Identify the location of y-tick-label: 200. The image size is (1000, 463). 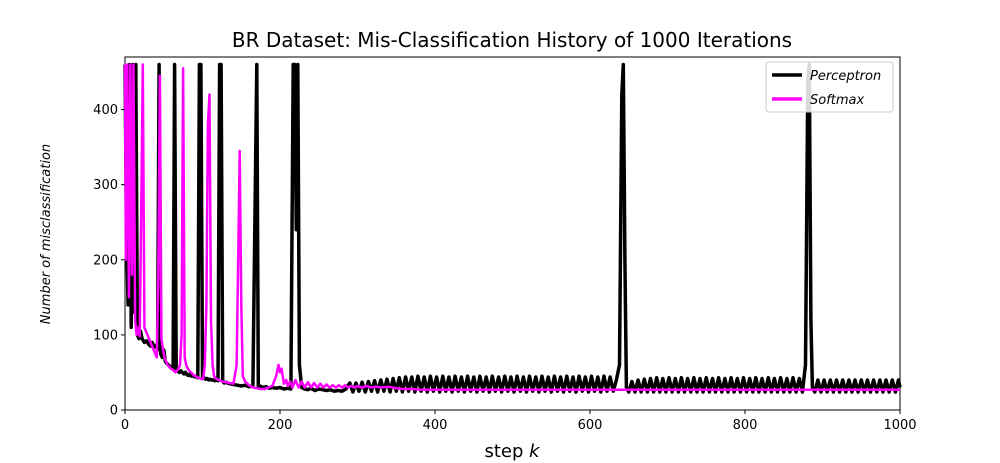
(105, 260).